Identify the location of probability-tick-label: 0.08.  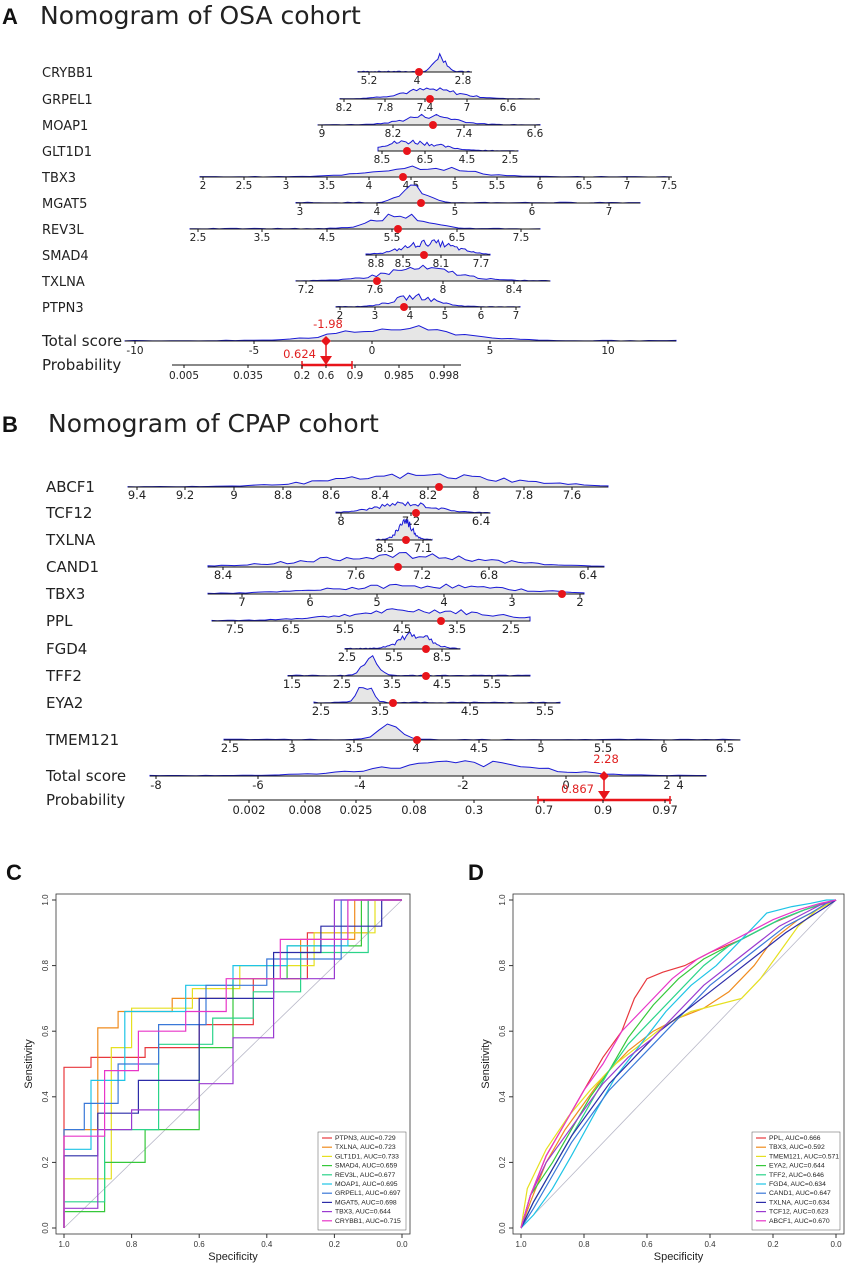
(414, 810).